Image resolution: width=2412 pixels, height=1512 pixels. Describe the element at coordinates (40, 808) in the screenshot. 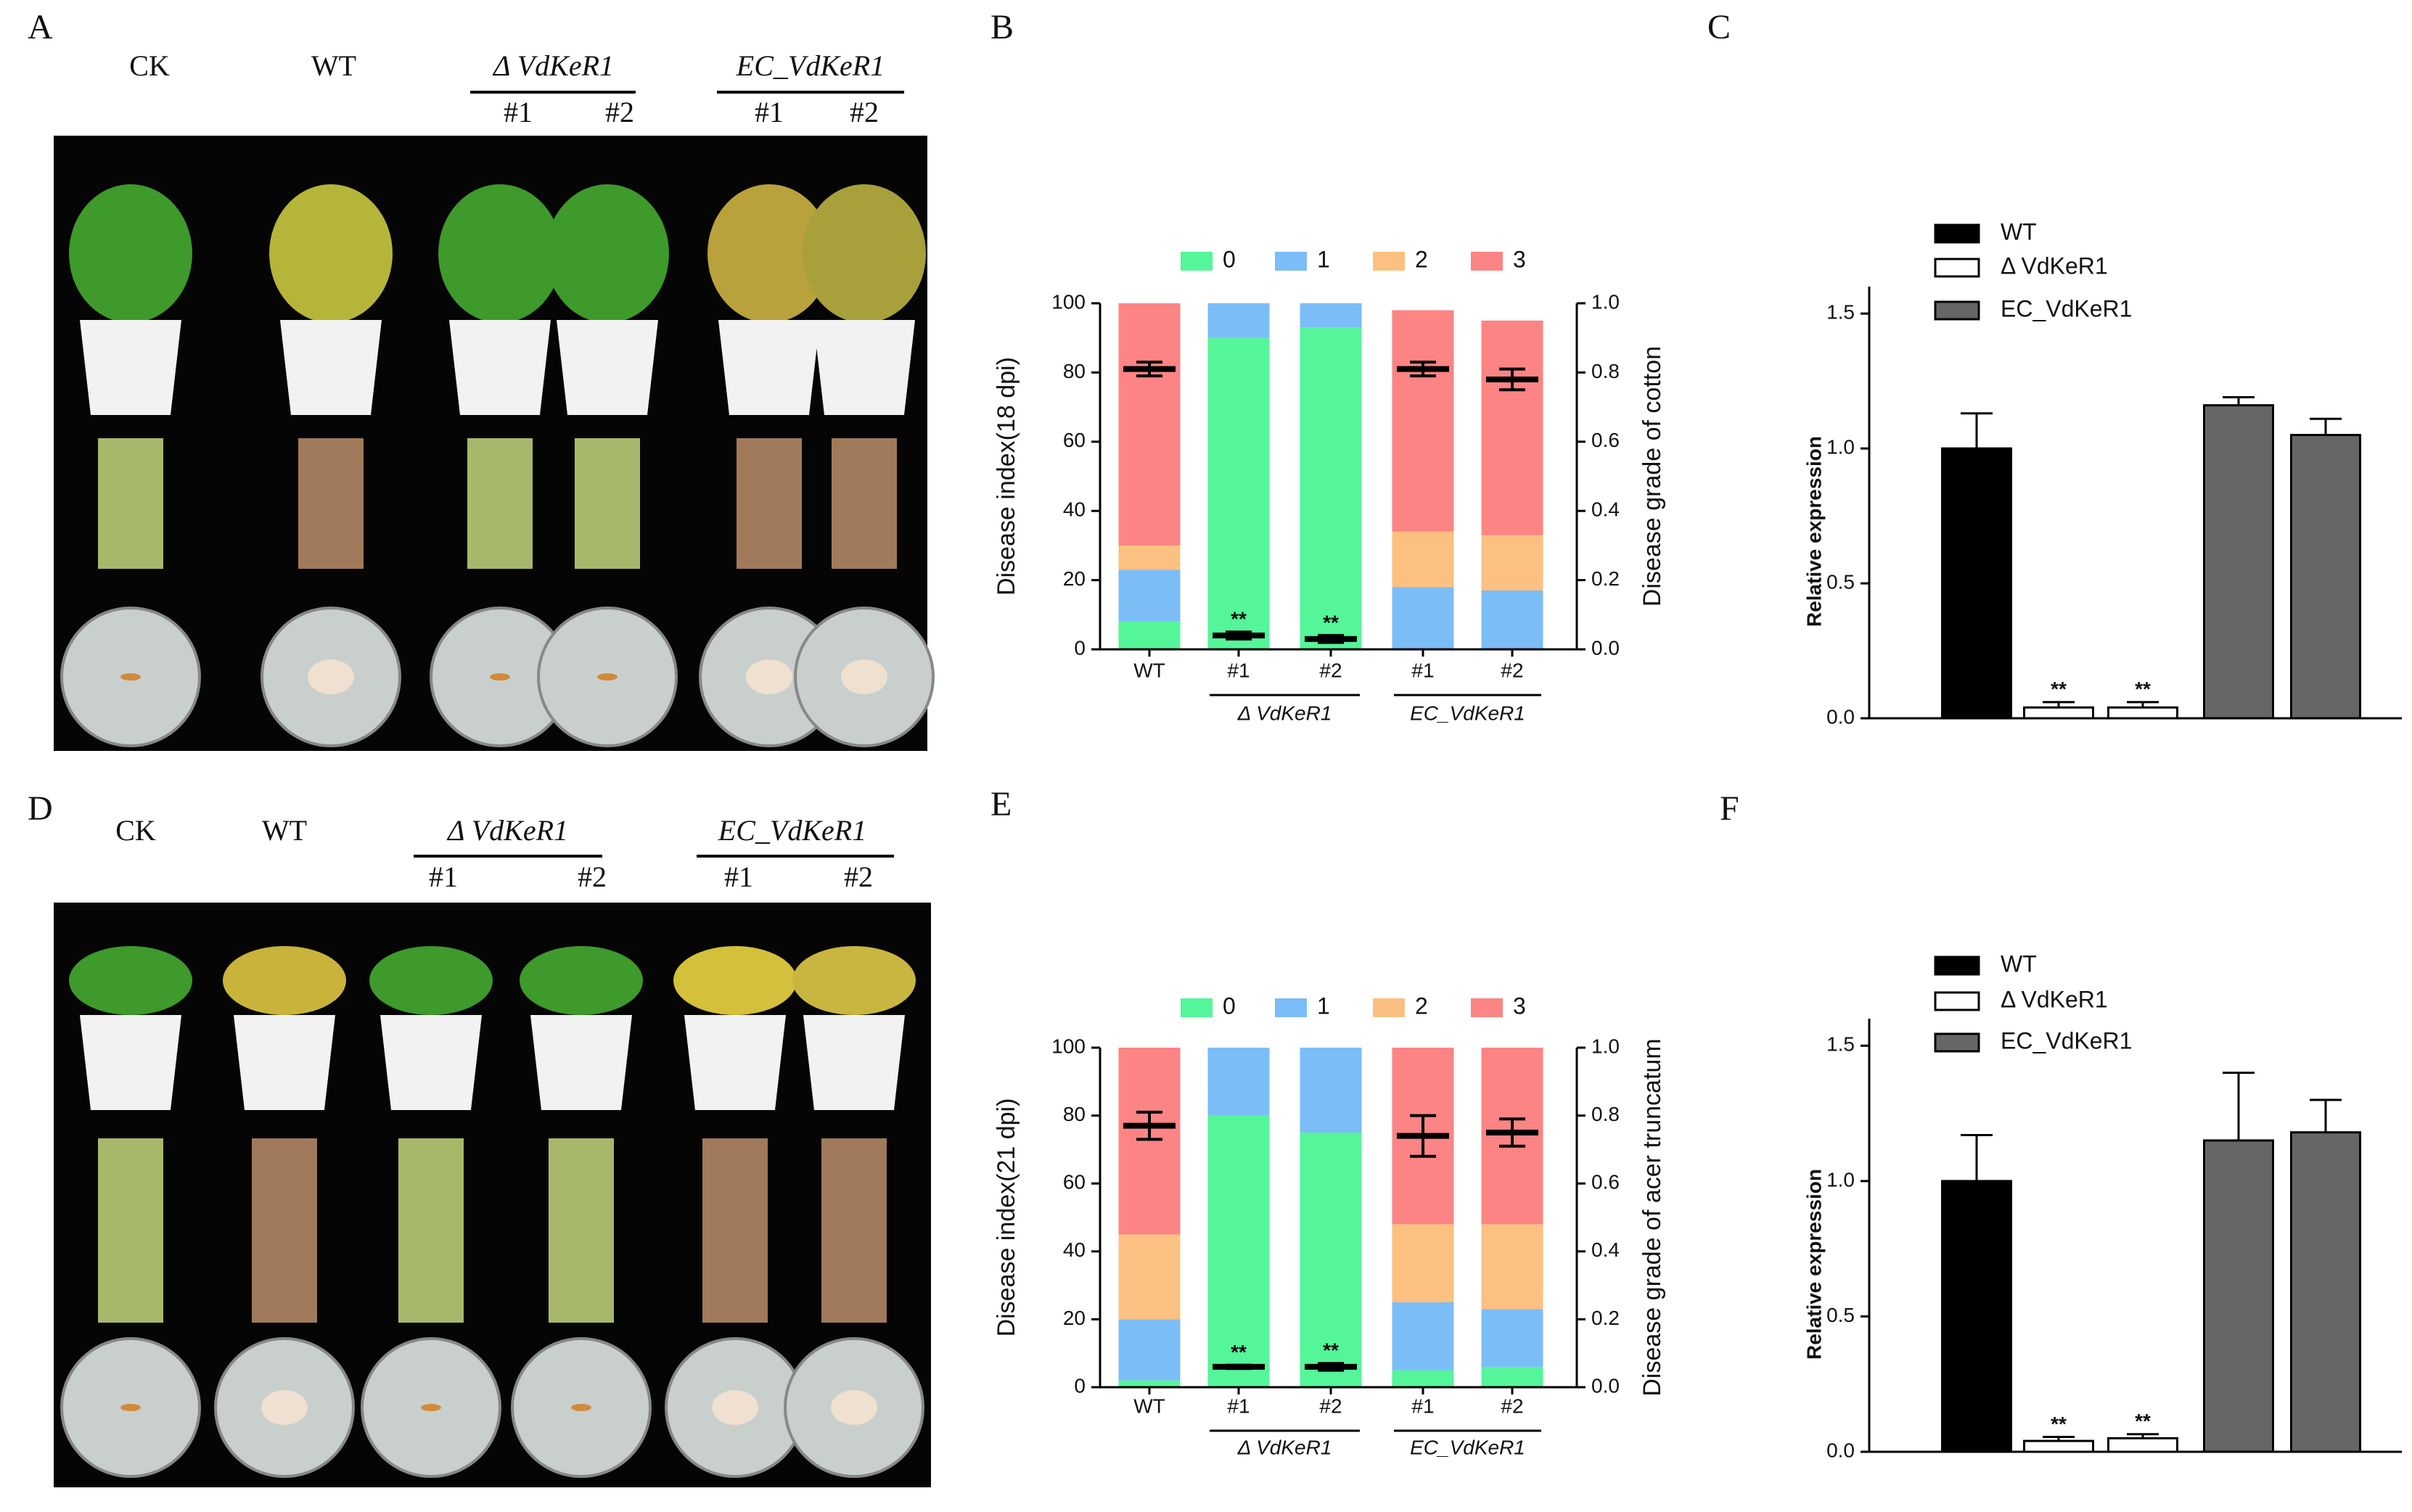

I see `panel-letter: D` at that location.